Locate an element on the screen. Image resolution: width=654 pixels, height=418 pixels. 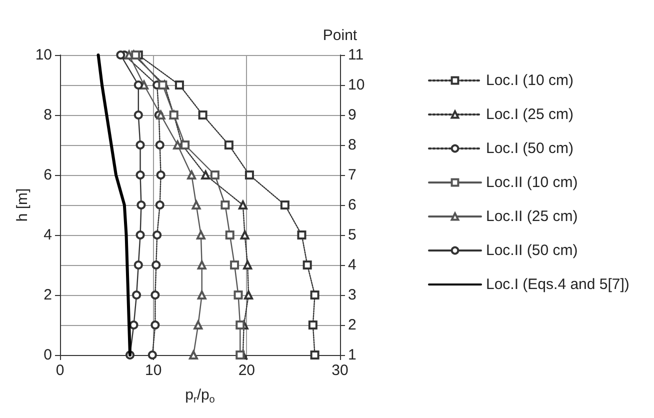
y-tick-label: 6 is located at coordinates (48, 175).